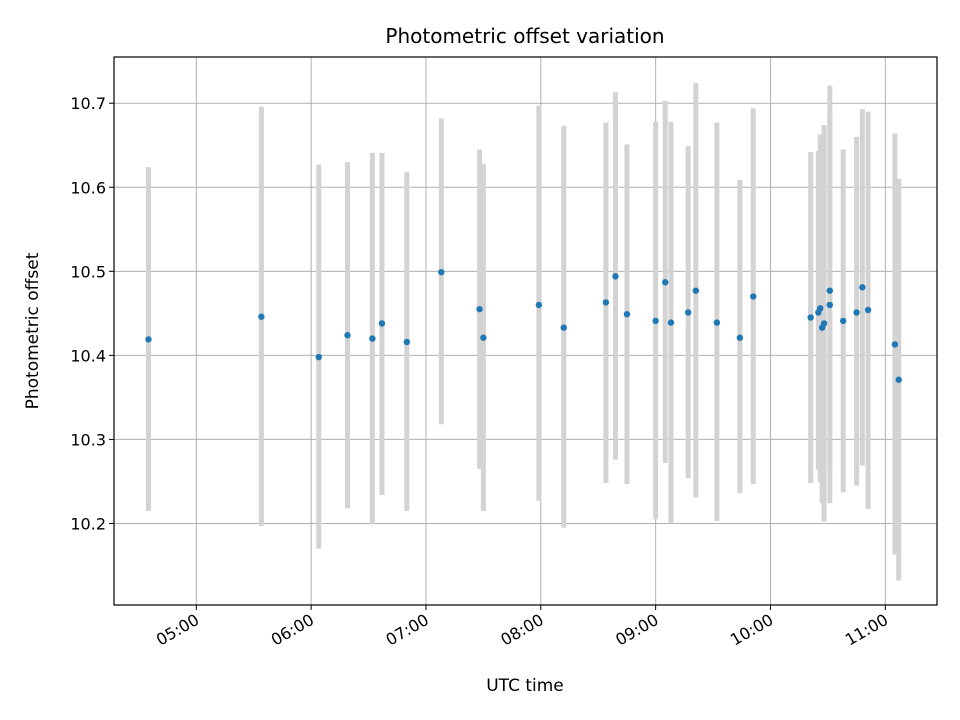  Describe the element at coordinates (88, 271) in the screenshot. I see `y-tick-label: 10.5` at that location.